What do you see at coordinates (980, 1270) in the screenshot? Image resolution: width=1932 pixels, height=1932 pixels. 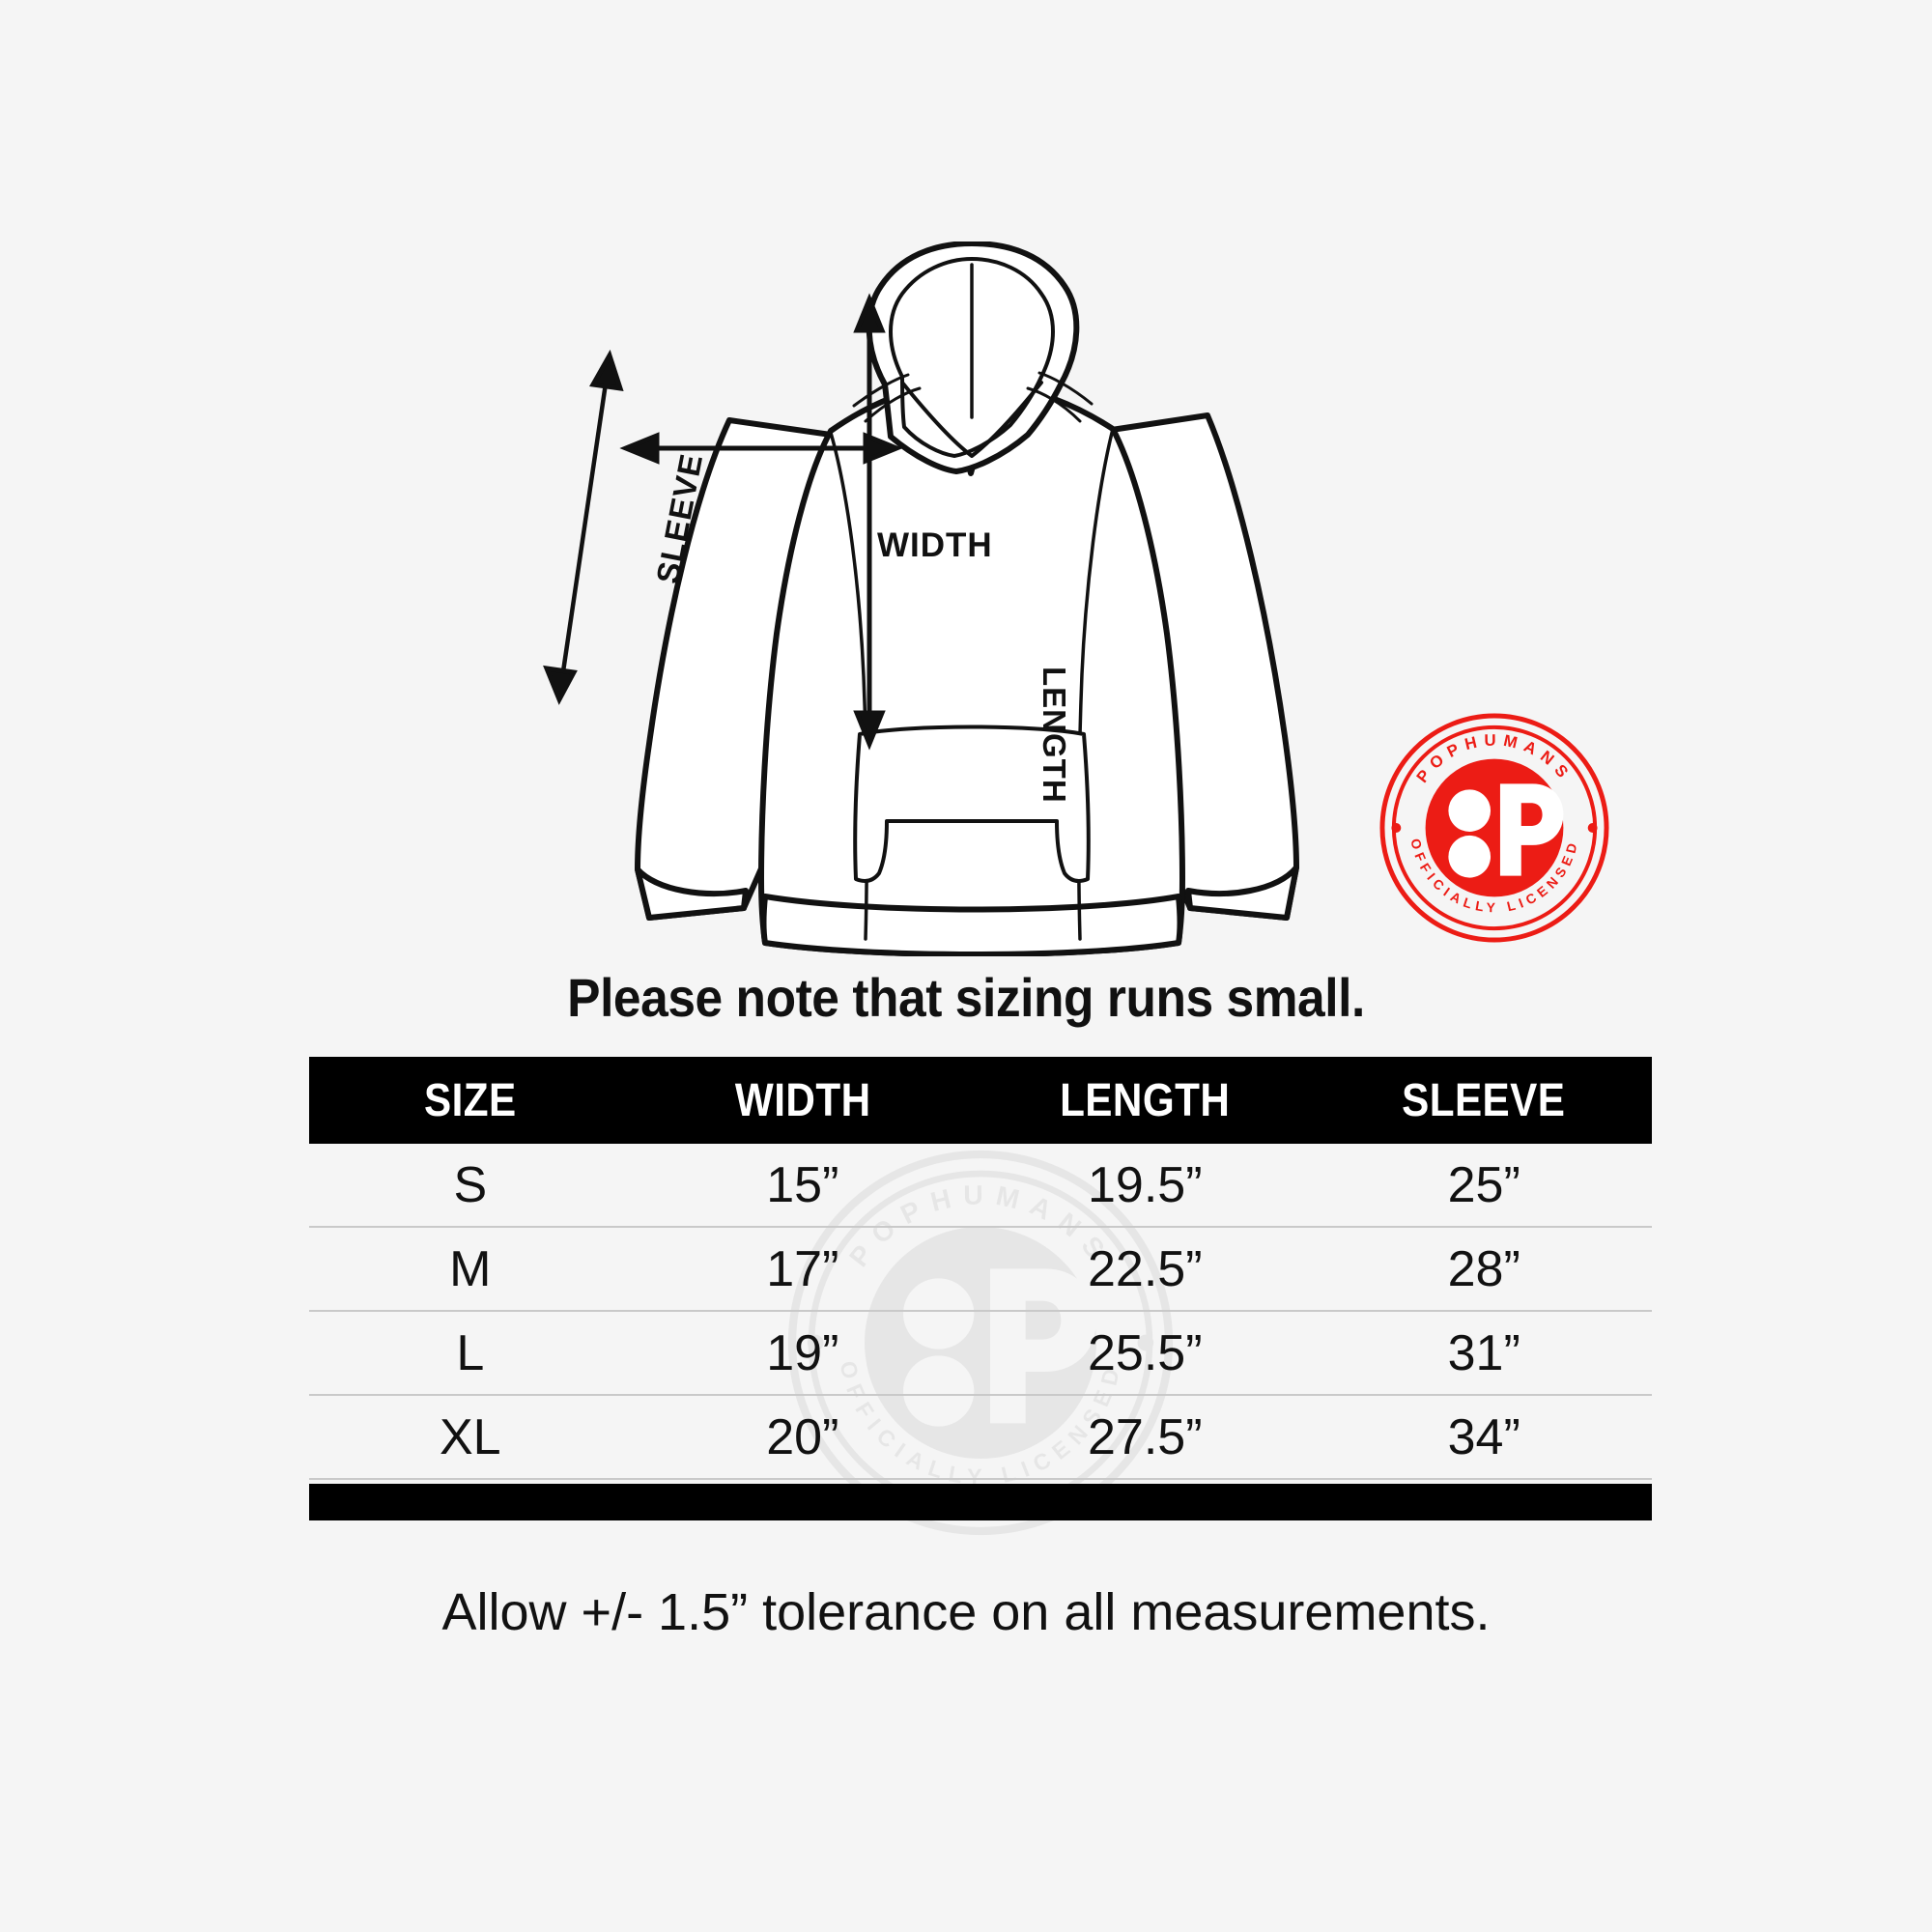 I see `table-row: M 17” 22.5” 28”` at bounding box center [980, 1270].